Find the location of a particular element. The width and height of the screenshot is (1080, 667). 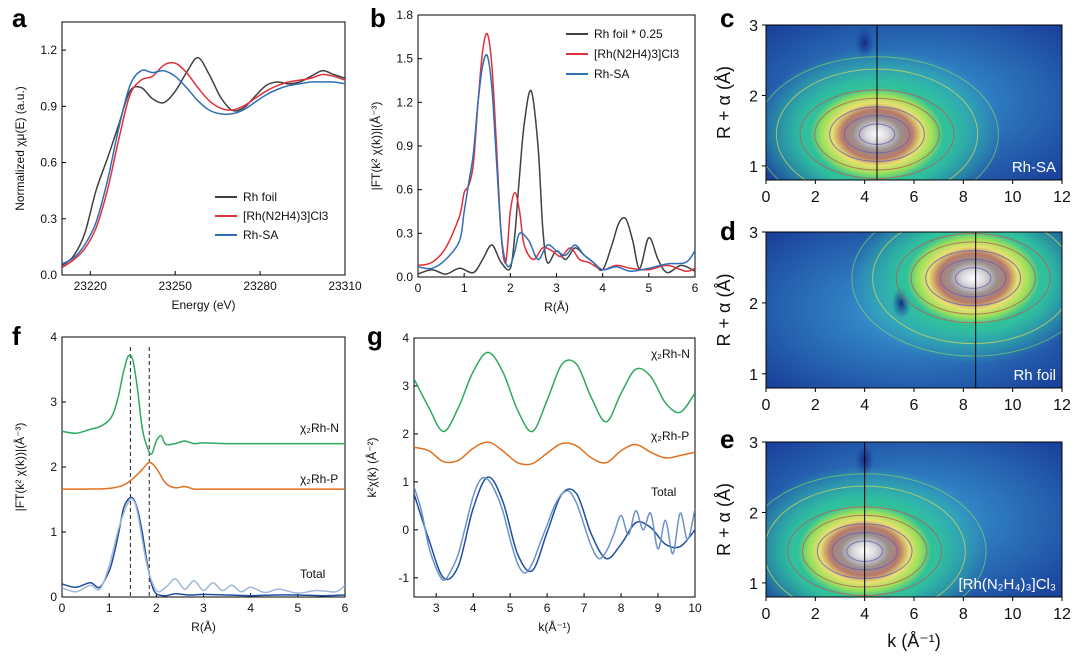

y-tick-label: 1.8 is located at coordinates (404, 15).